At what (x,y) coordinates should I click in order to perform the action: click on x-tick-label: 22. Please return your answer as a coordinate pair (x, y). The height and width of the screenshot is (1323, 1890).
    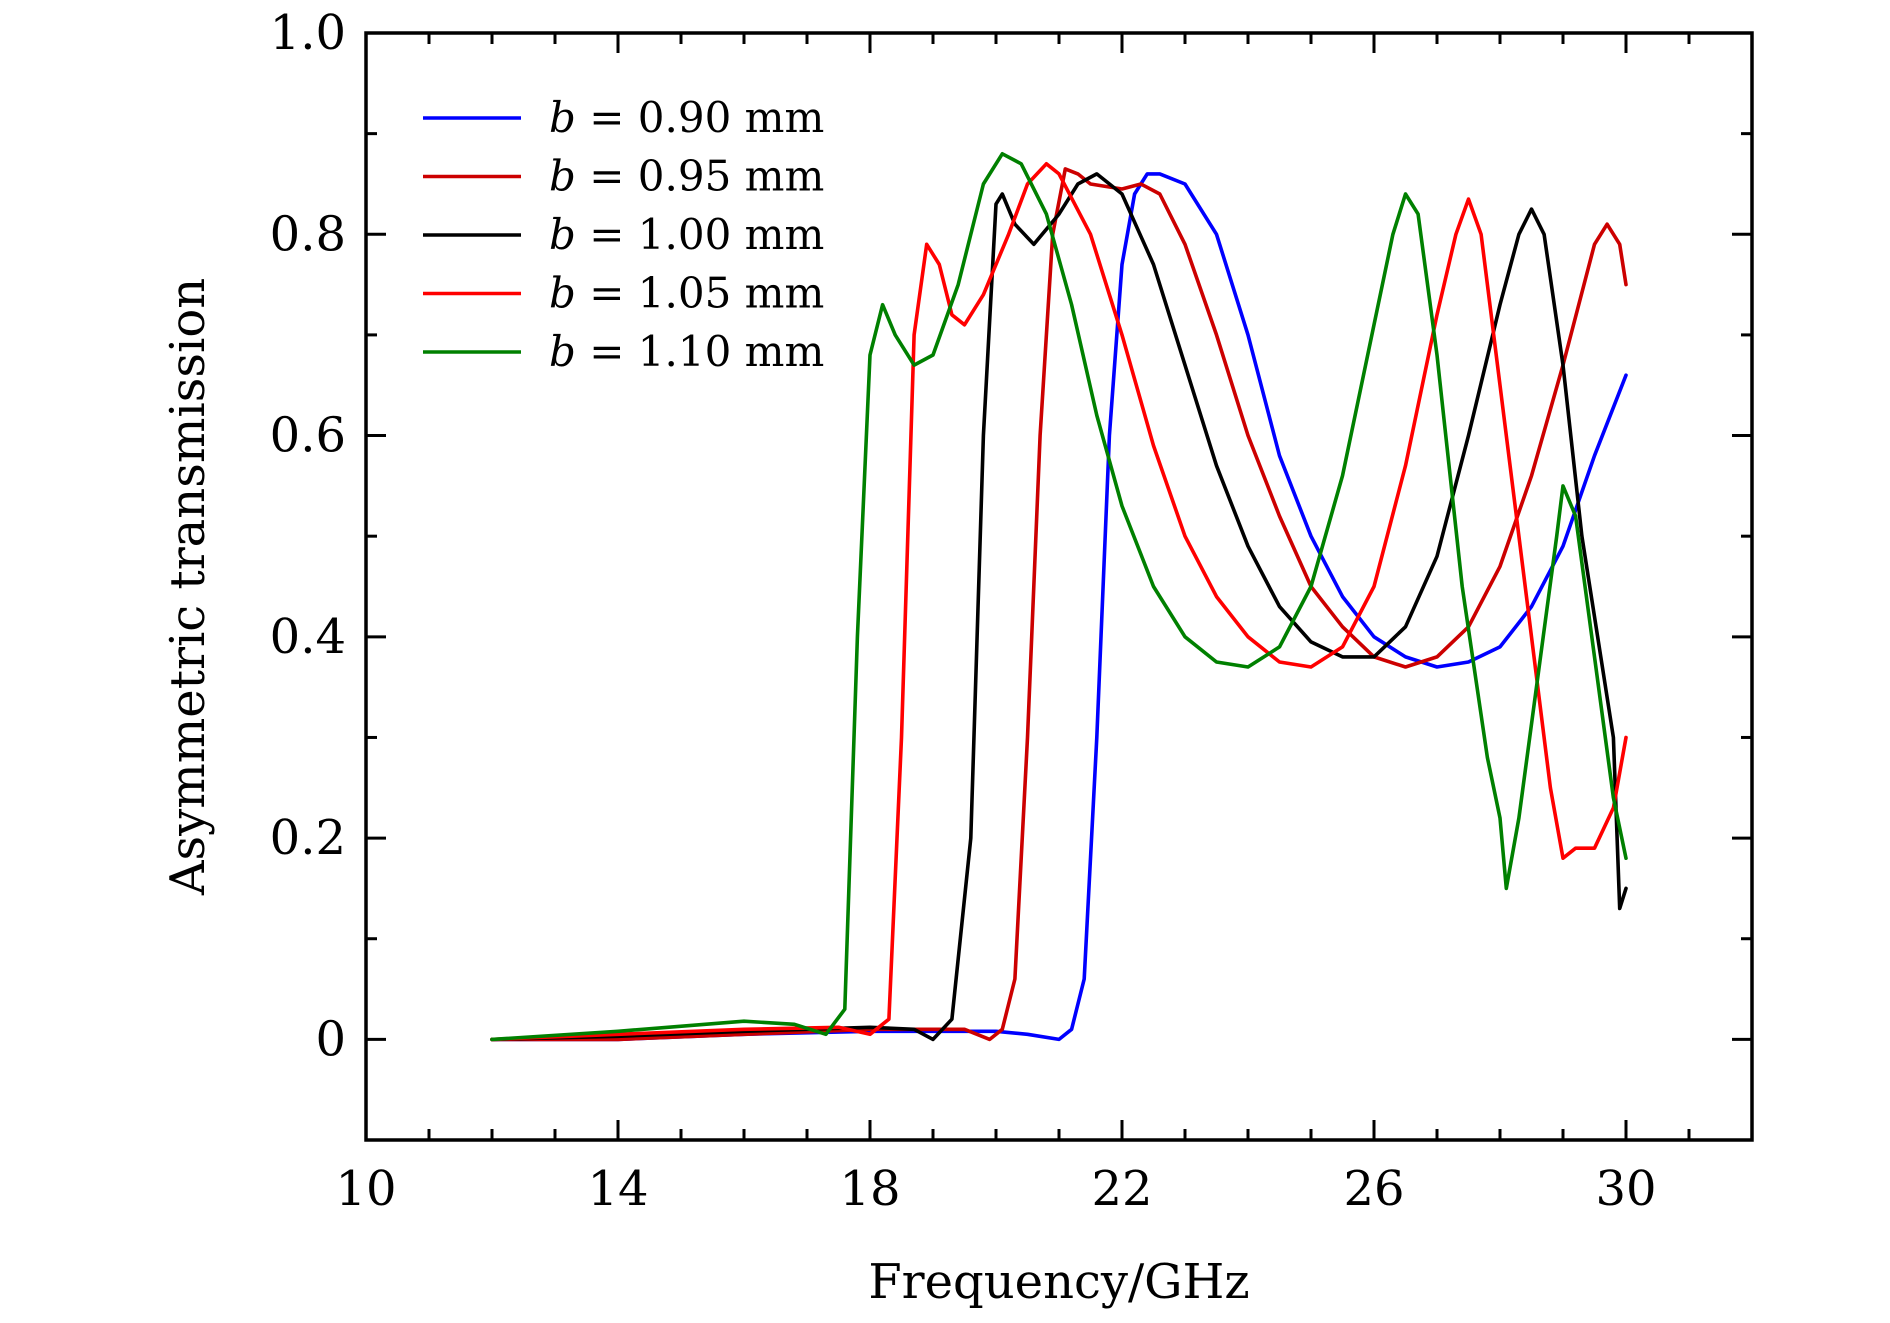
    Looking at the image, I should click on (1121, 1189).